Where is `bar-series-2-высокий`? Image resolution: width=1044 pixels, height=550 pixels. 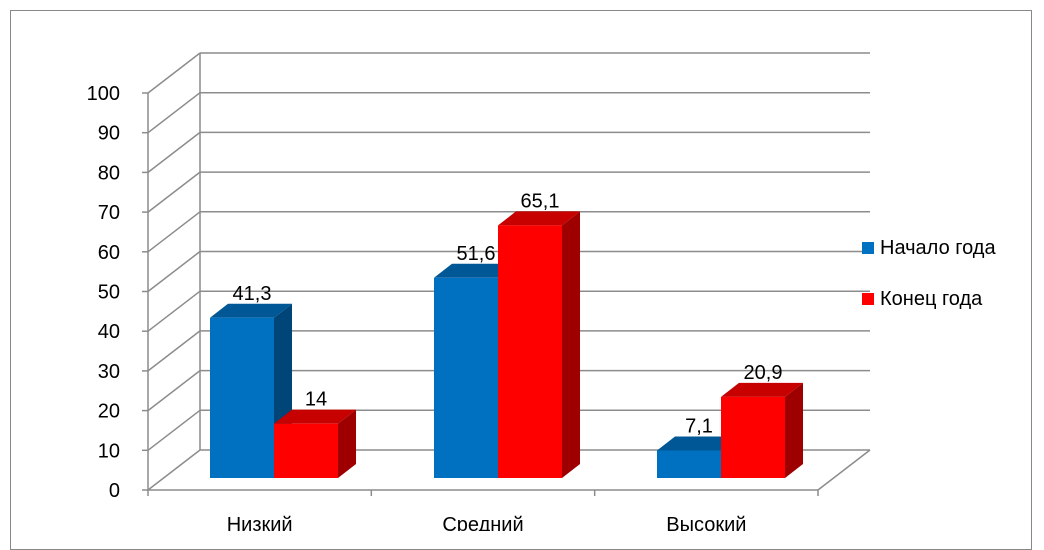 bar-series-2-высокий is located at coordinates (753, 437).